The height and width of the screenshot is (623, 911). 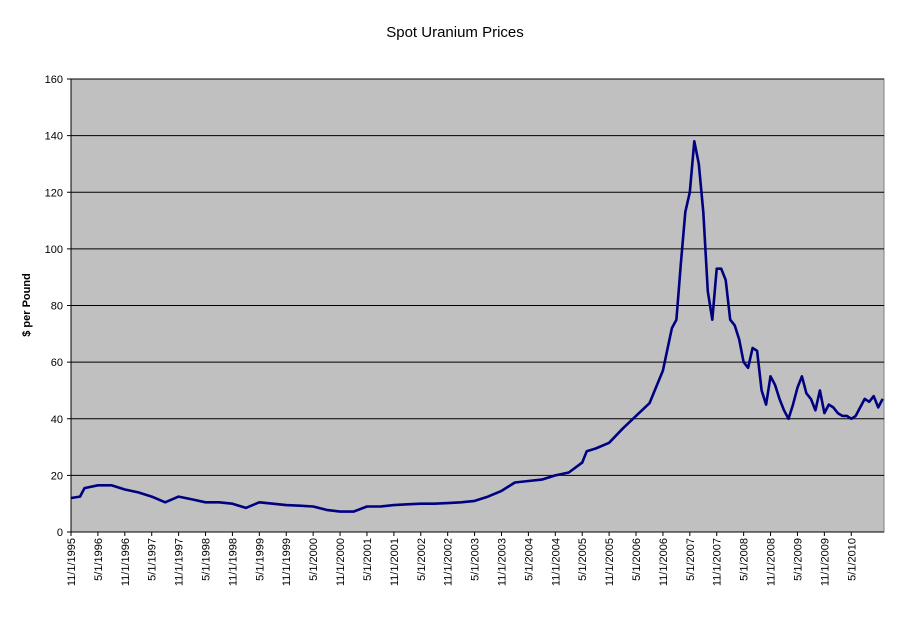 What do you see at coordinates (126, 562) in the screenshot?
I see `x-tick-label: 11/1/1996` at bounding box center [126, 562].